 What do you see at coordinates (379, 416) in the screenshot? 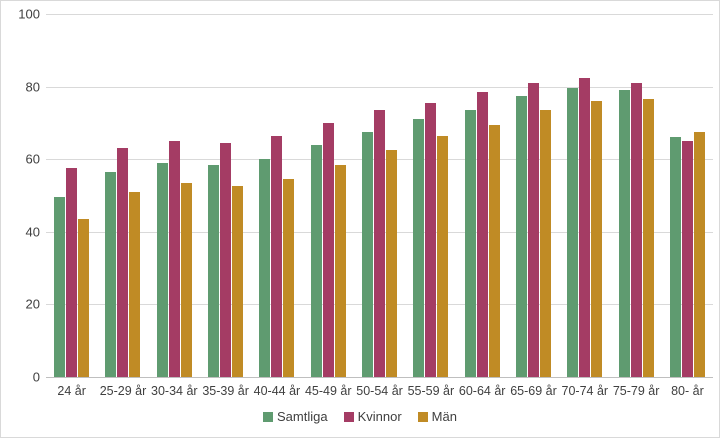
I see `legend-label: Kvinnor` at bounding box center [379, 416].